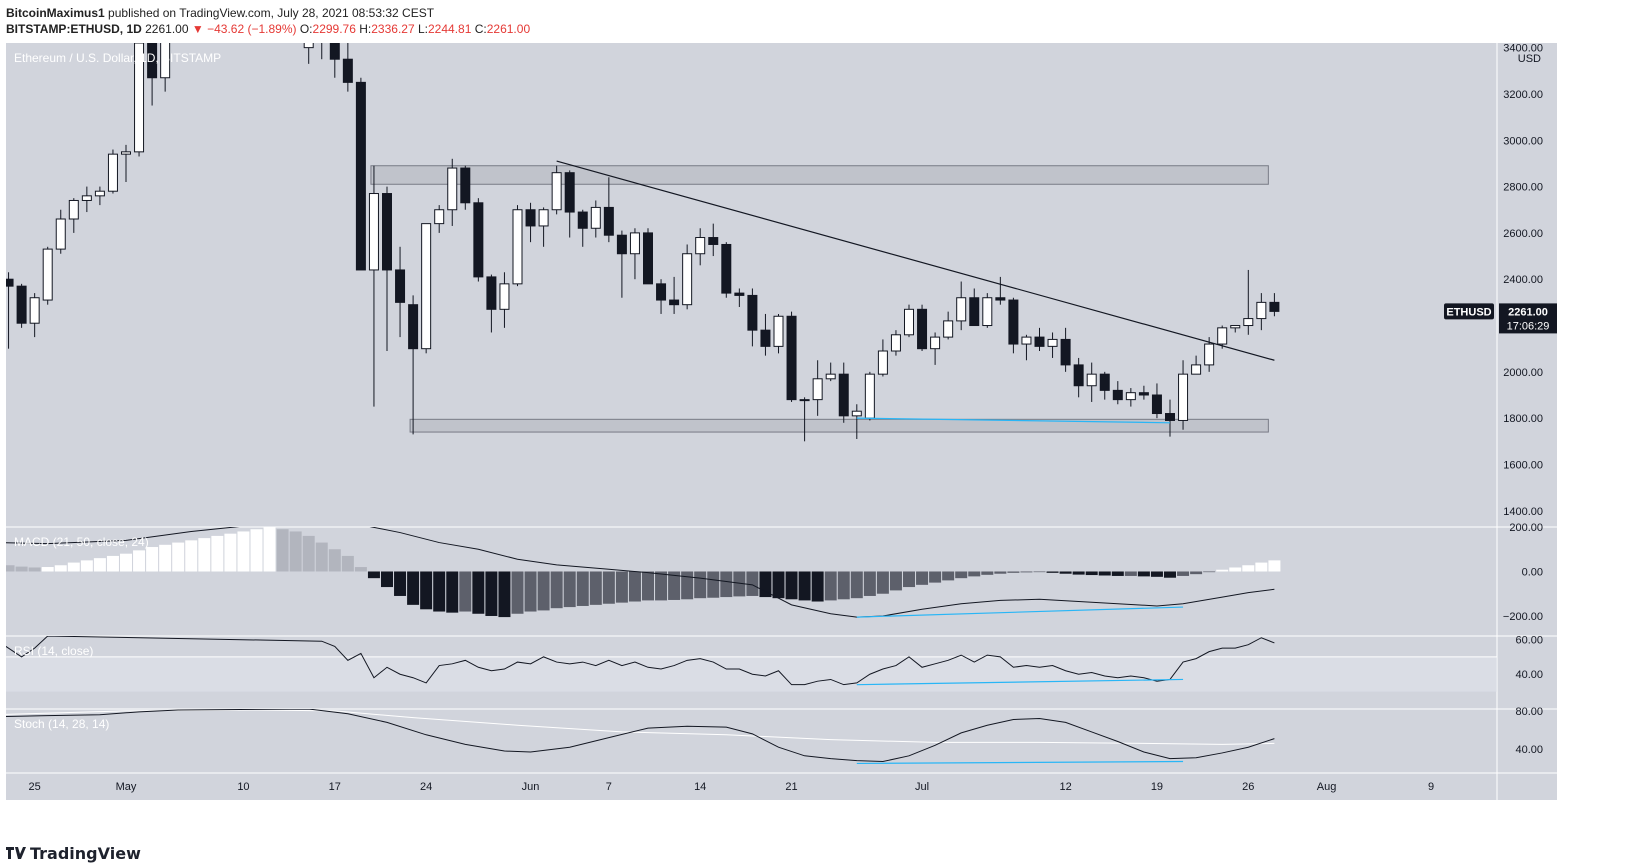 This screenshot has height=867, width=1627. What do you see at coordinates (915, 260) in the screenshot?
I see `descending-trendline` at bounding box center [915, 260].